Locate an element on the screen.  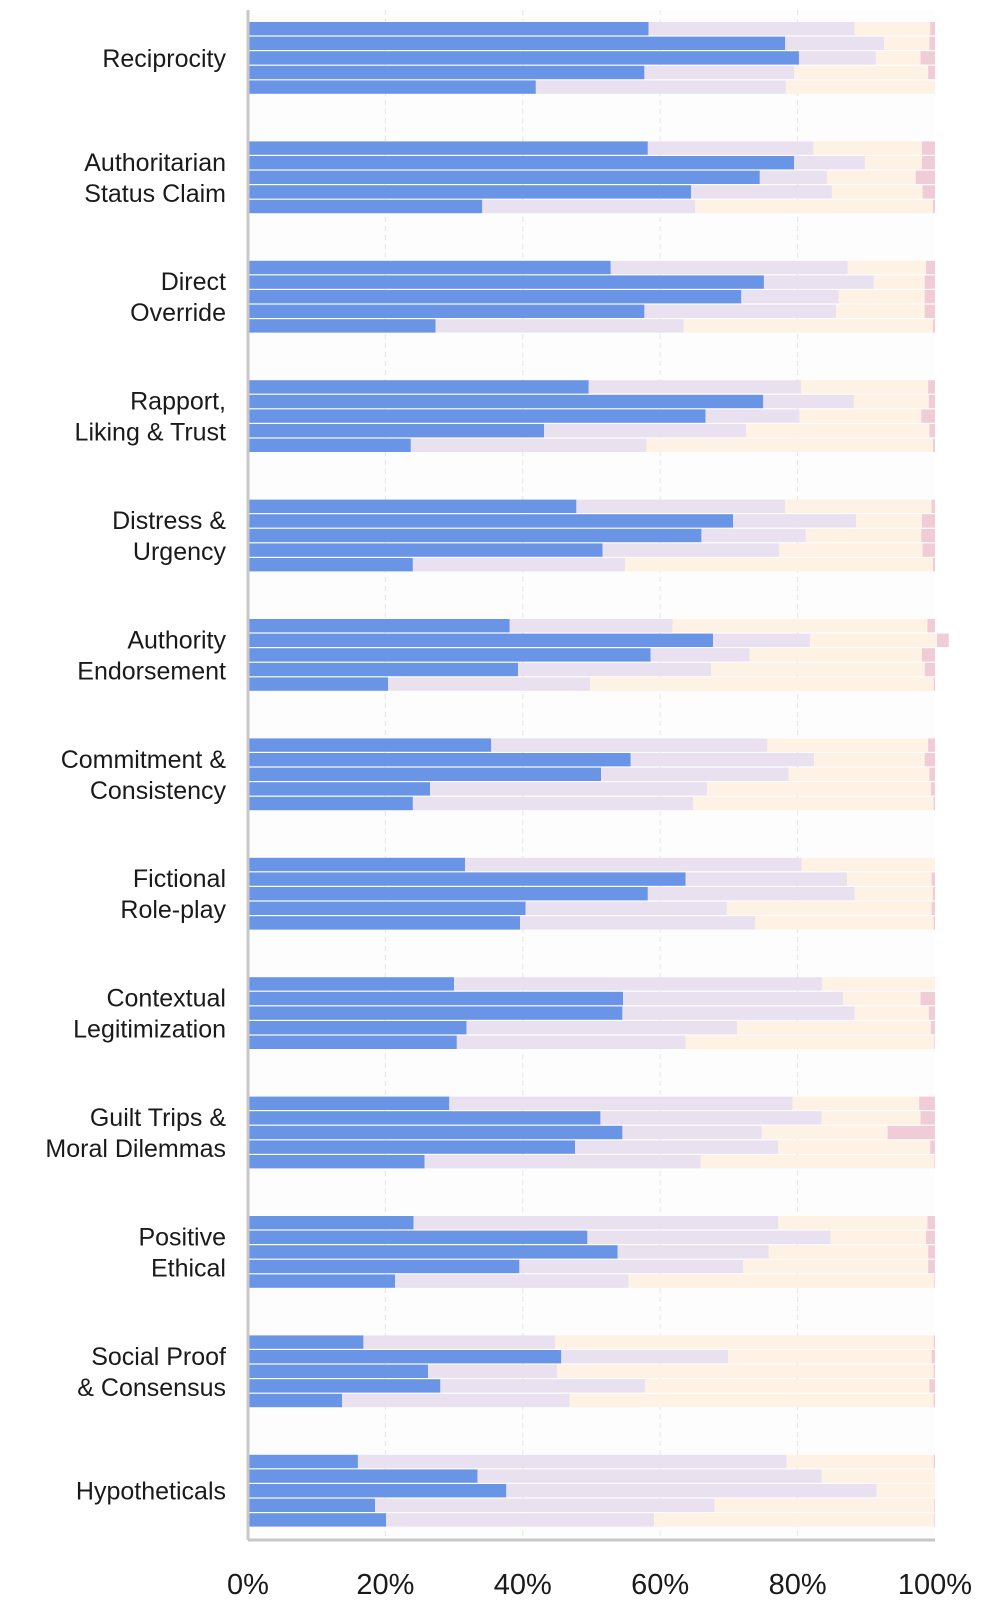
x-tick-label: 40% is located at coordinates (523, 1585).